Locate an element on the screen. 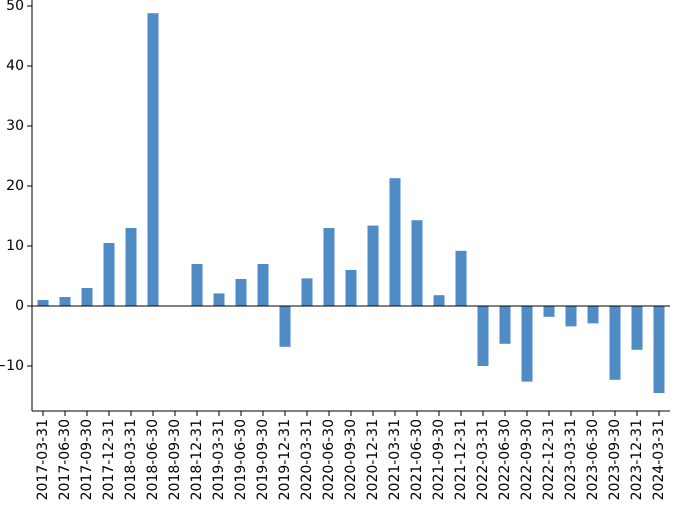  x-tick-label: 2023-03-31 is located at coordinates (571, 459).